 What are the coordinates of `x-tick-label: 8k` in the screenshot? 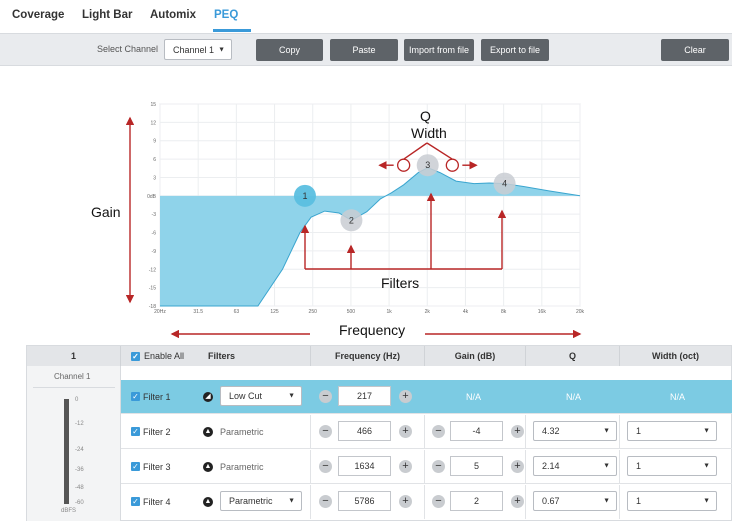 It's located at (504, 312).